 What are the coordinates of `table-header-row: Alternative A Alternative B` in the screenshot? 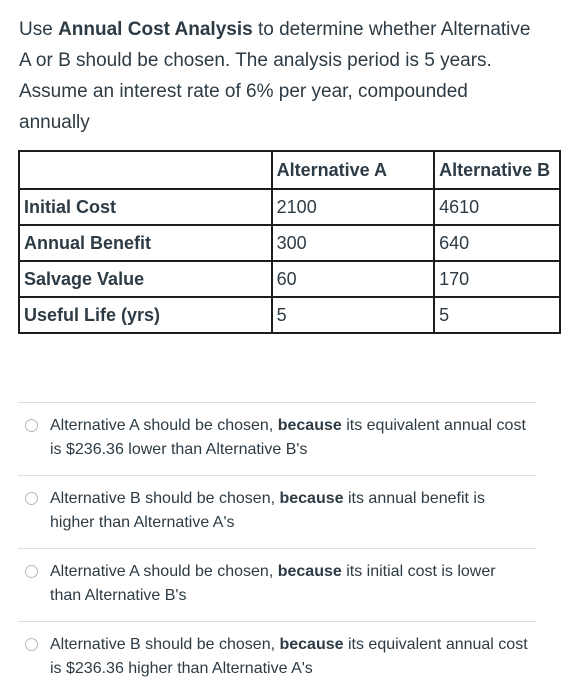 It's located at (289, 170).